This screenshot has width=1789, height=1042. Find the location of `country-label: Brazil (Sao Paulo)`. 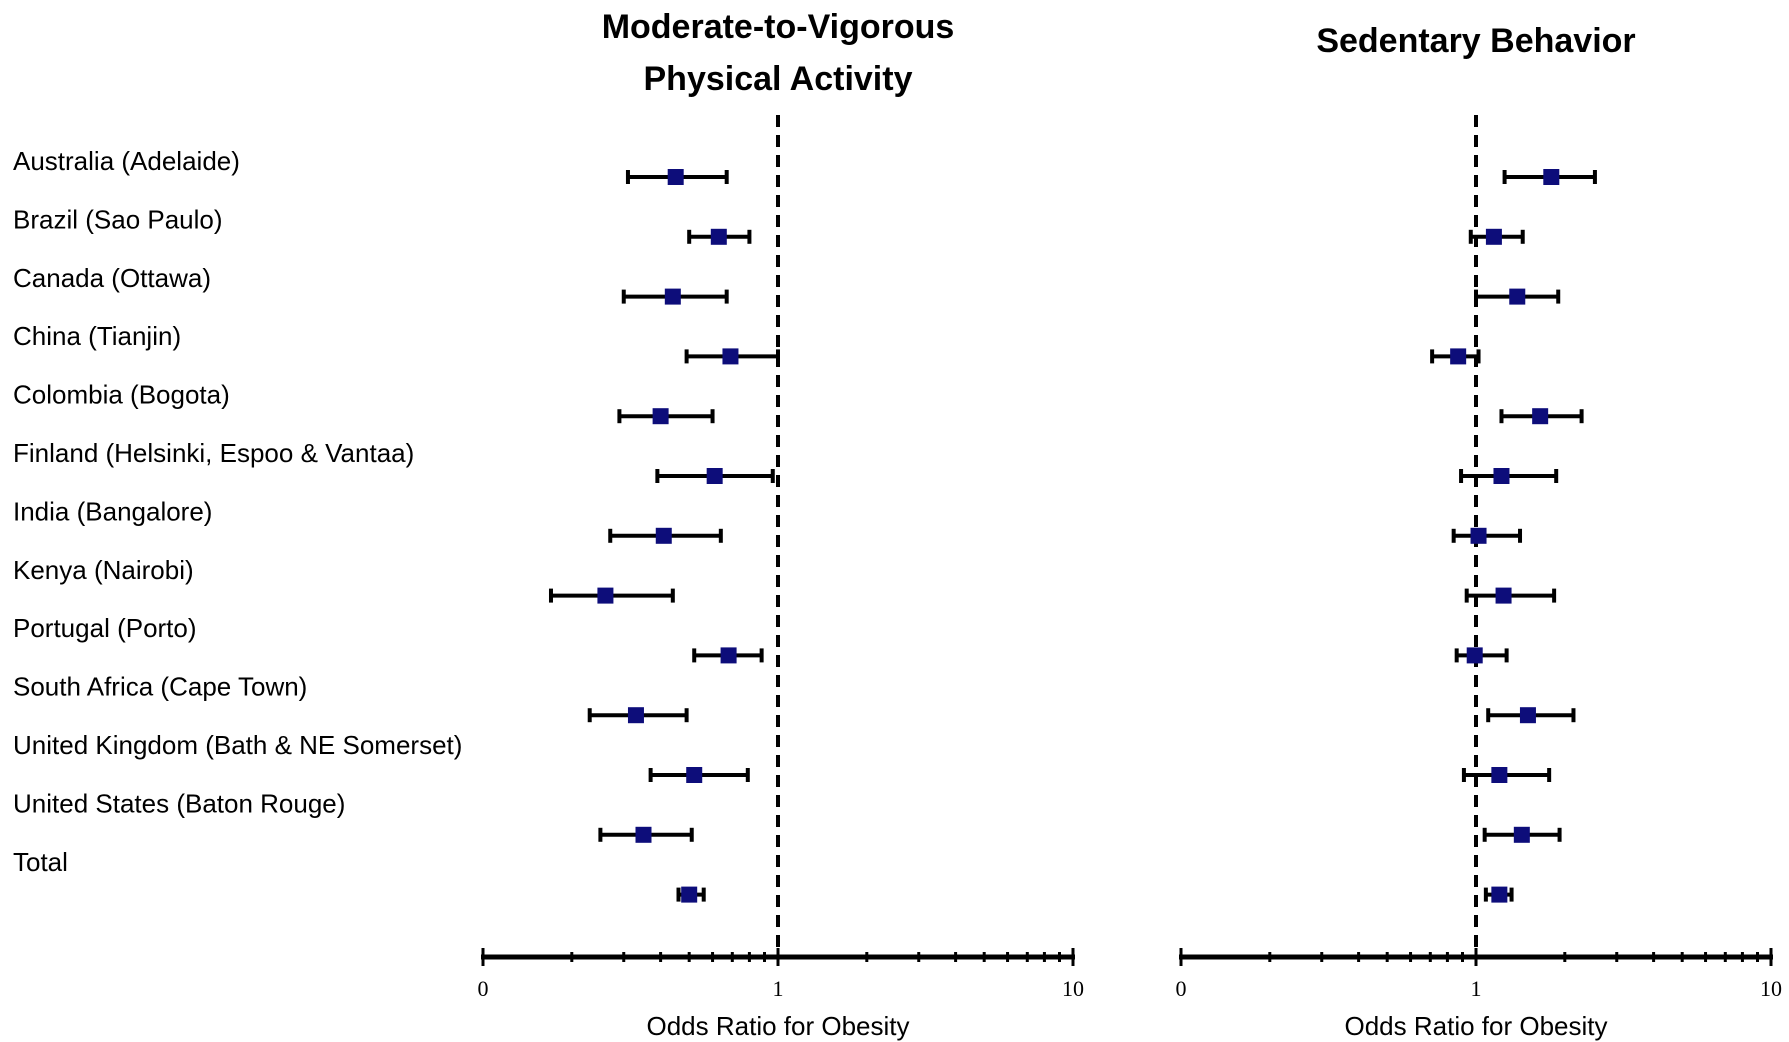

country-label: Brazil (Sao Paulo) is located at coordinates (118, 219).